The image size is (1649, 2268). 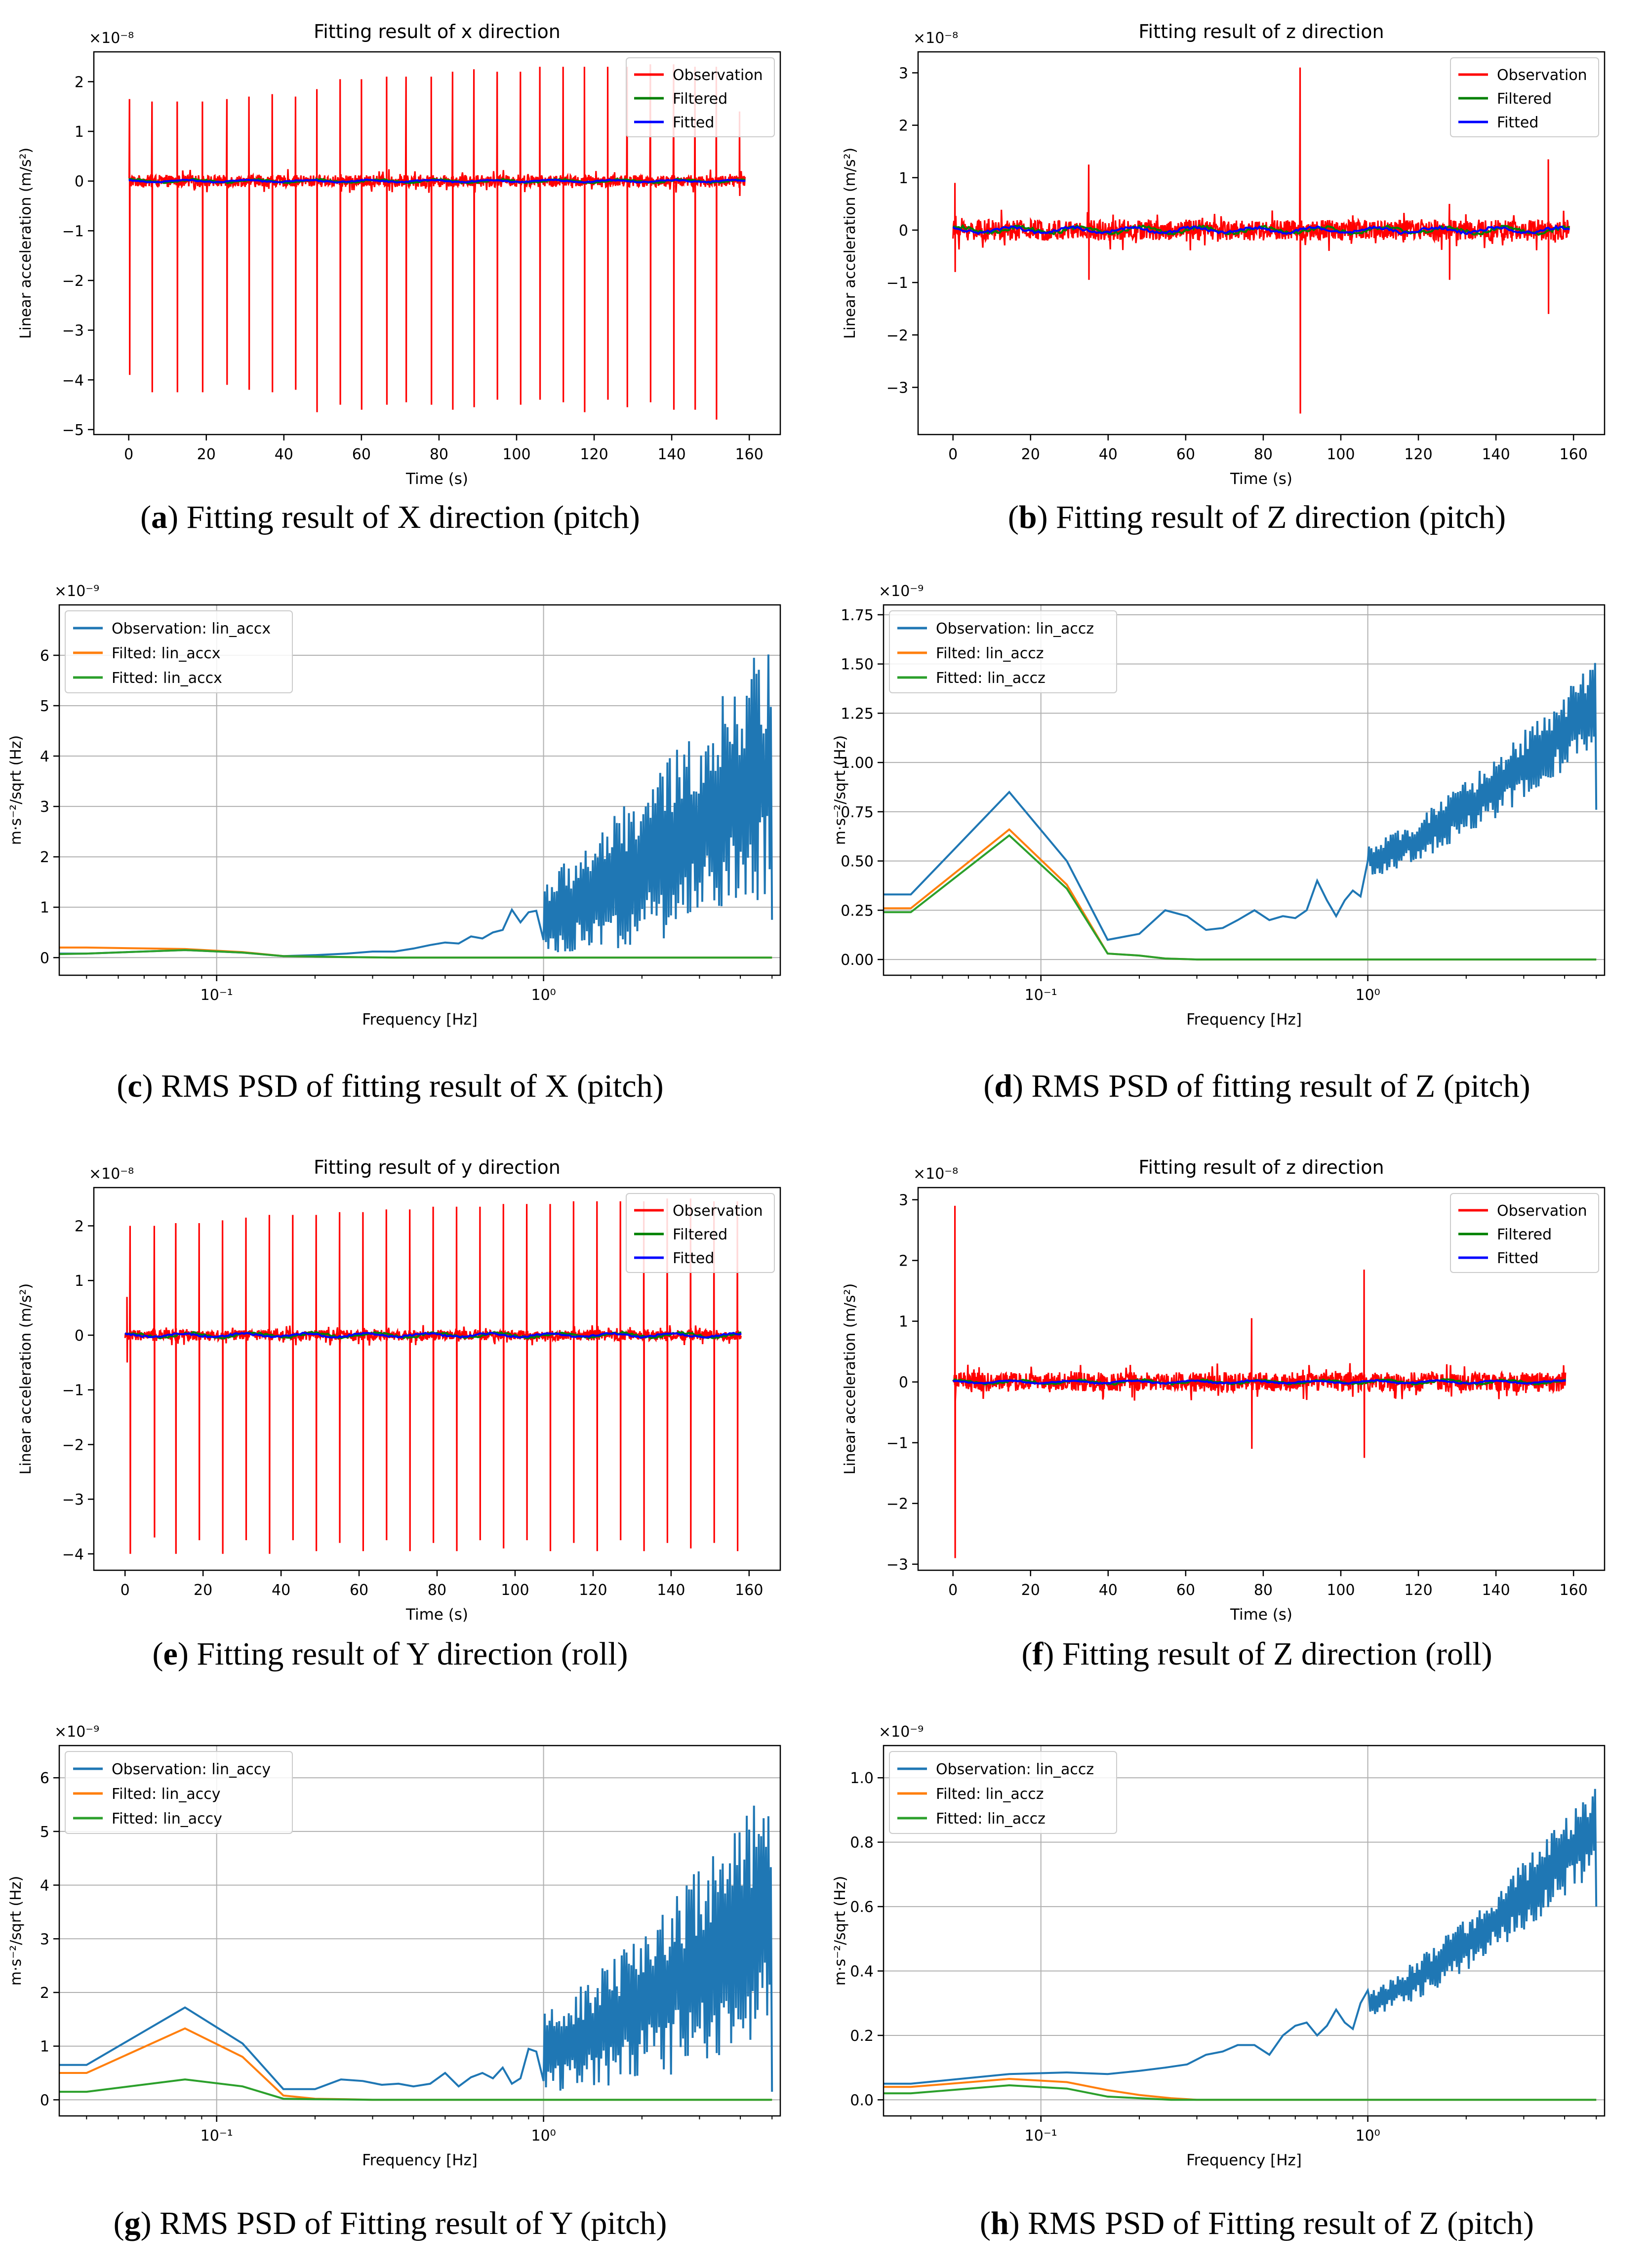 What do you see at coordinates (111, 38) in the screenshot?
I see `axis-scale-label: ×10⁻⁸` at bounding box center [111, 38].